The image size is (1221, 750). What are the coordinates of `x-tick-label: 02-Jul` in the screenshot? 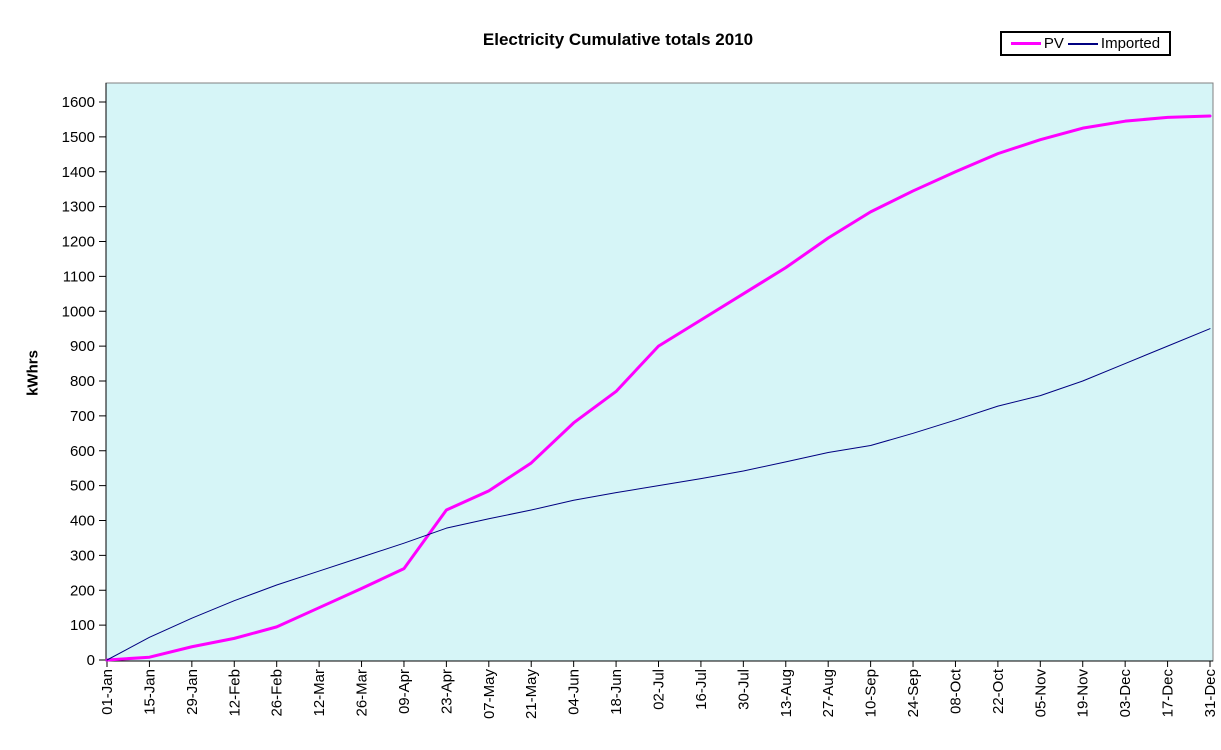 It's located at (659, 689).